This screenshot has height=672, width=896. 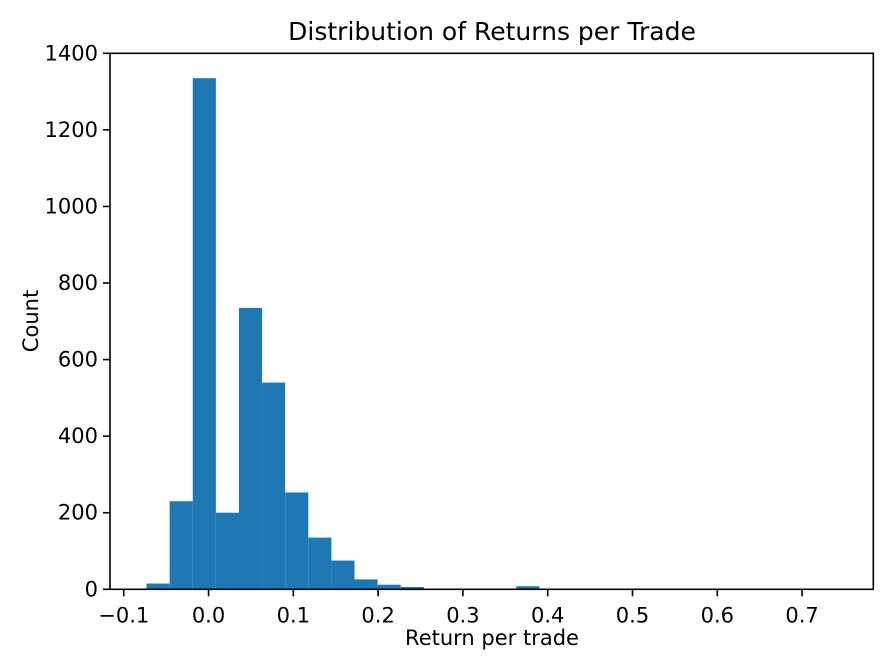 I want to click on y-tick-label: 1200, so click(x=71, y=130).